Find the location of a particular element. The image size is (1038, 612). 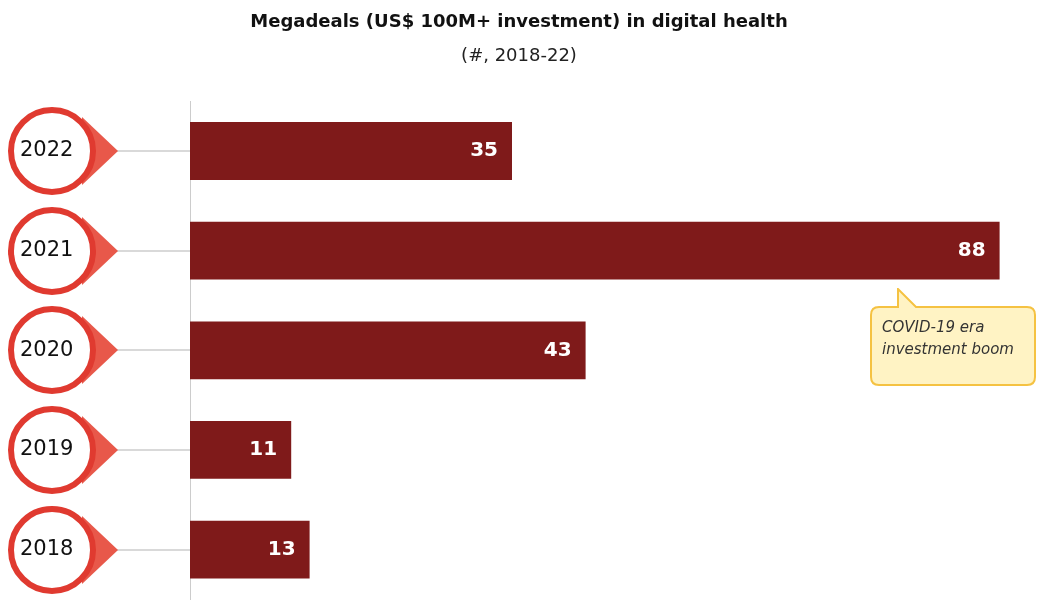

data-label: 13 is located at coordinates (281, 547).